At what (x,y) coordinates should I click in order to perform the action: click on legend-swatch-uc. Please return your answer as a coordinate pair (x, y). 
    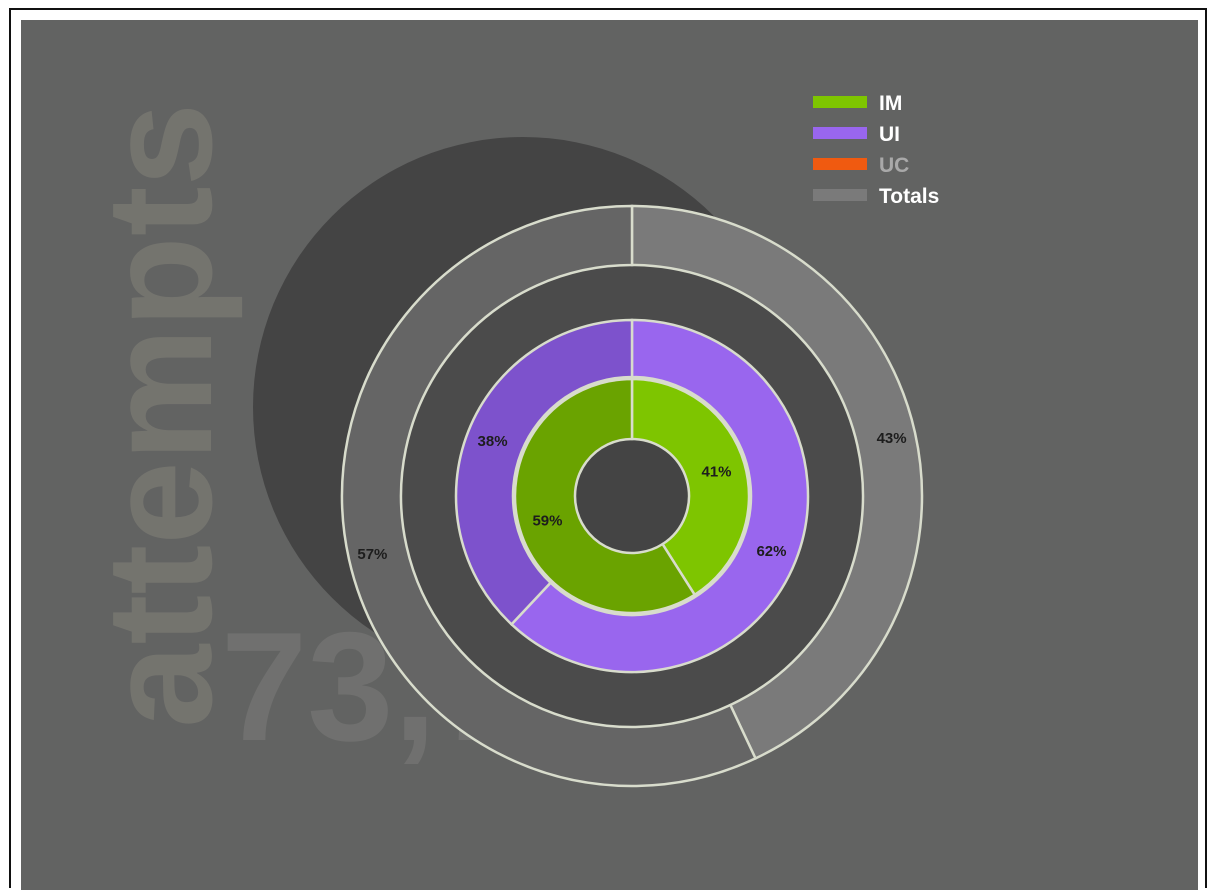
    Looking at the image, I should click on (840, 164).